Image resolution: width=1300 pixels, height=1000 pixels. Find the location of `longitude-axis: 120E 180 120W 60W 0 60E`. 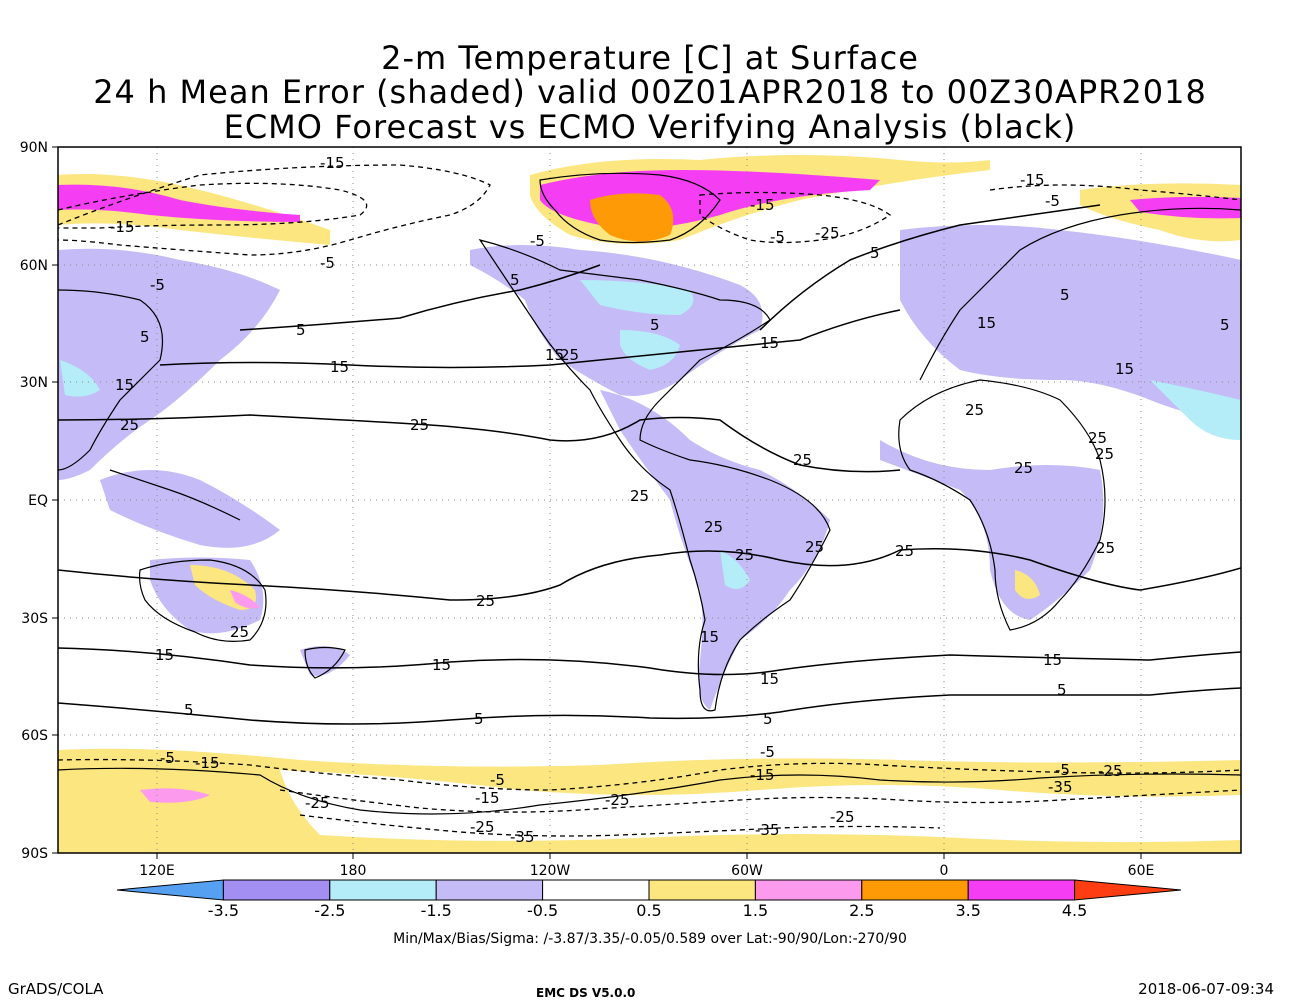

longitude-axis: 120E 180 120W 60W 0 60E is located at coordinates (646, 866).